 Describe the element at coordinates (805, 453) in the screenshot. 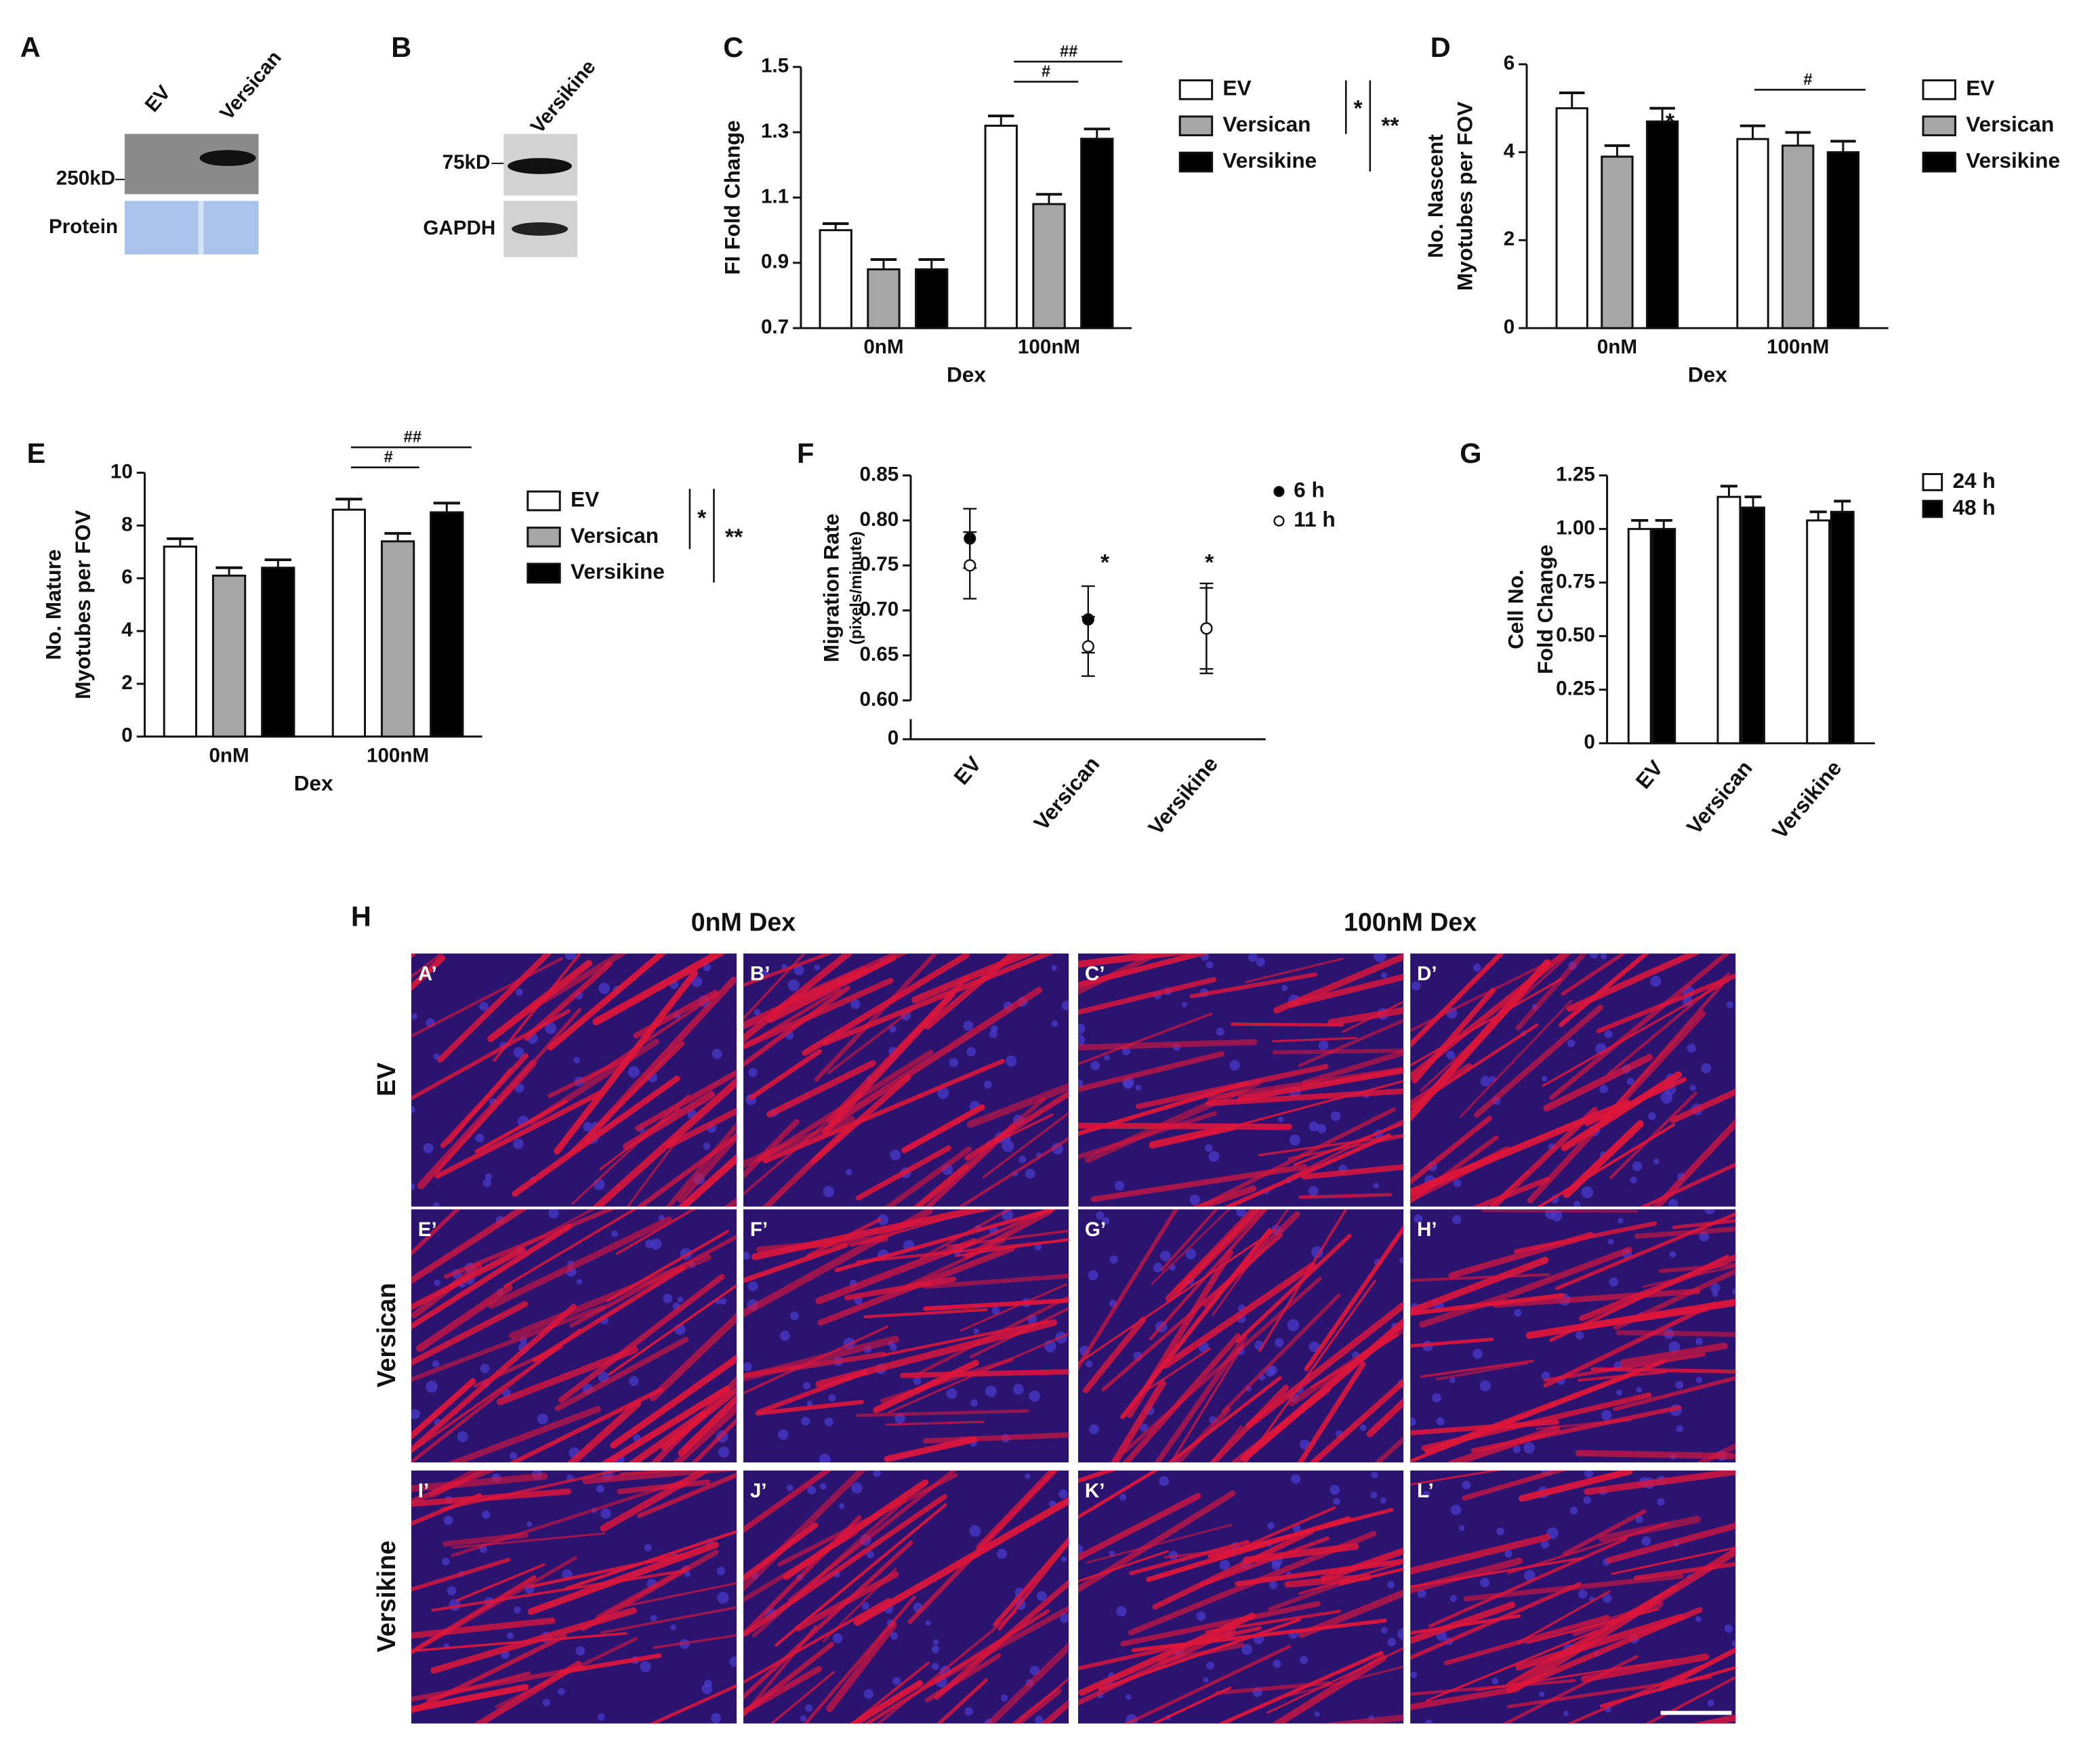

I see `panel-label: F` at that location.